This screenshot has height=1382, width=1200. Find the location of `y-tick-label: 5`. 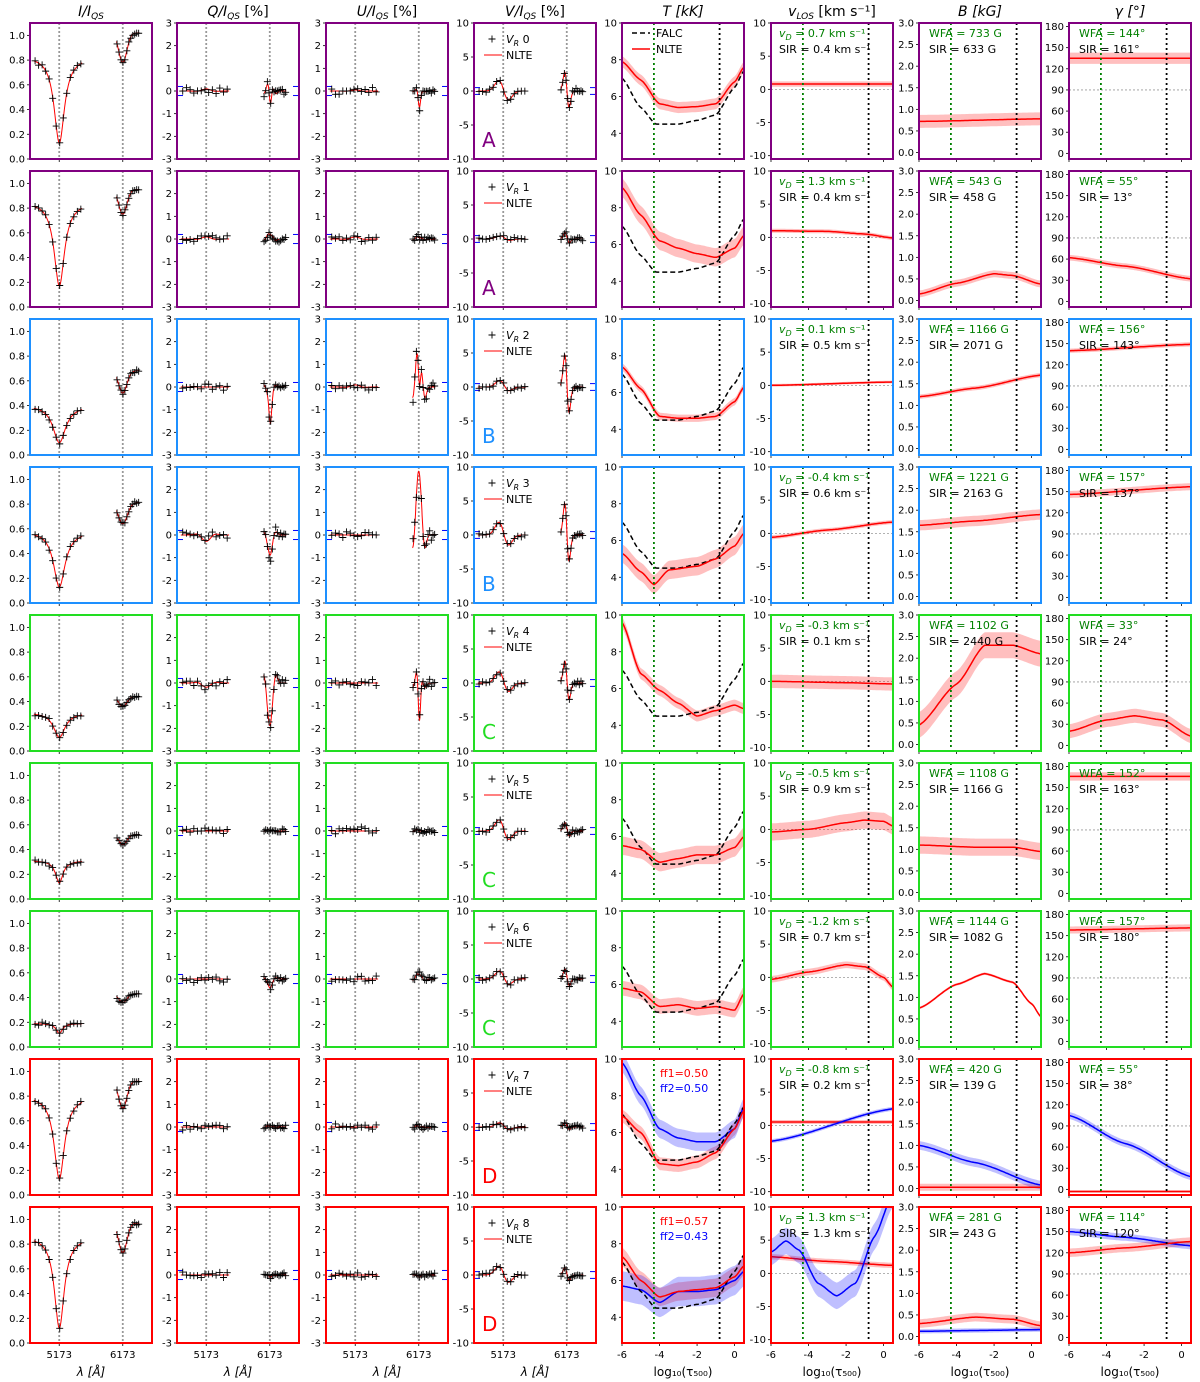

y-tick-label: 5 is located at coordinates (466, 1242).